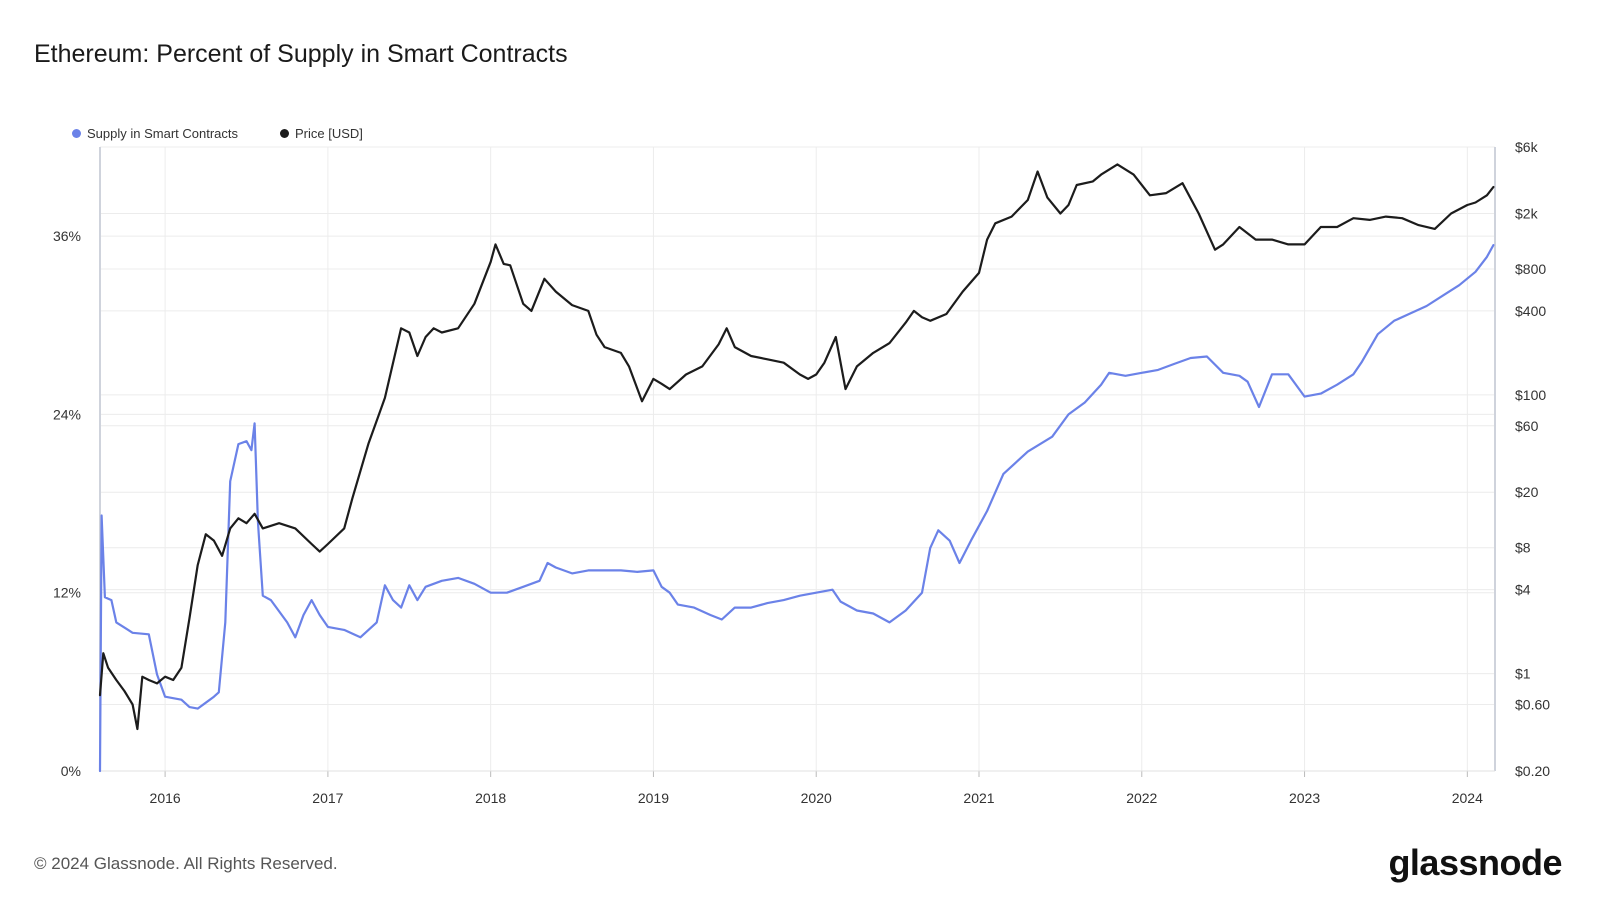 The image size is (1600, 900). I want to click on y-right-tick-label: $20, so click(1527, 492).